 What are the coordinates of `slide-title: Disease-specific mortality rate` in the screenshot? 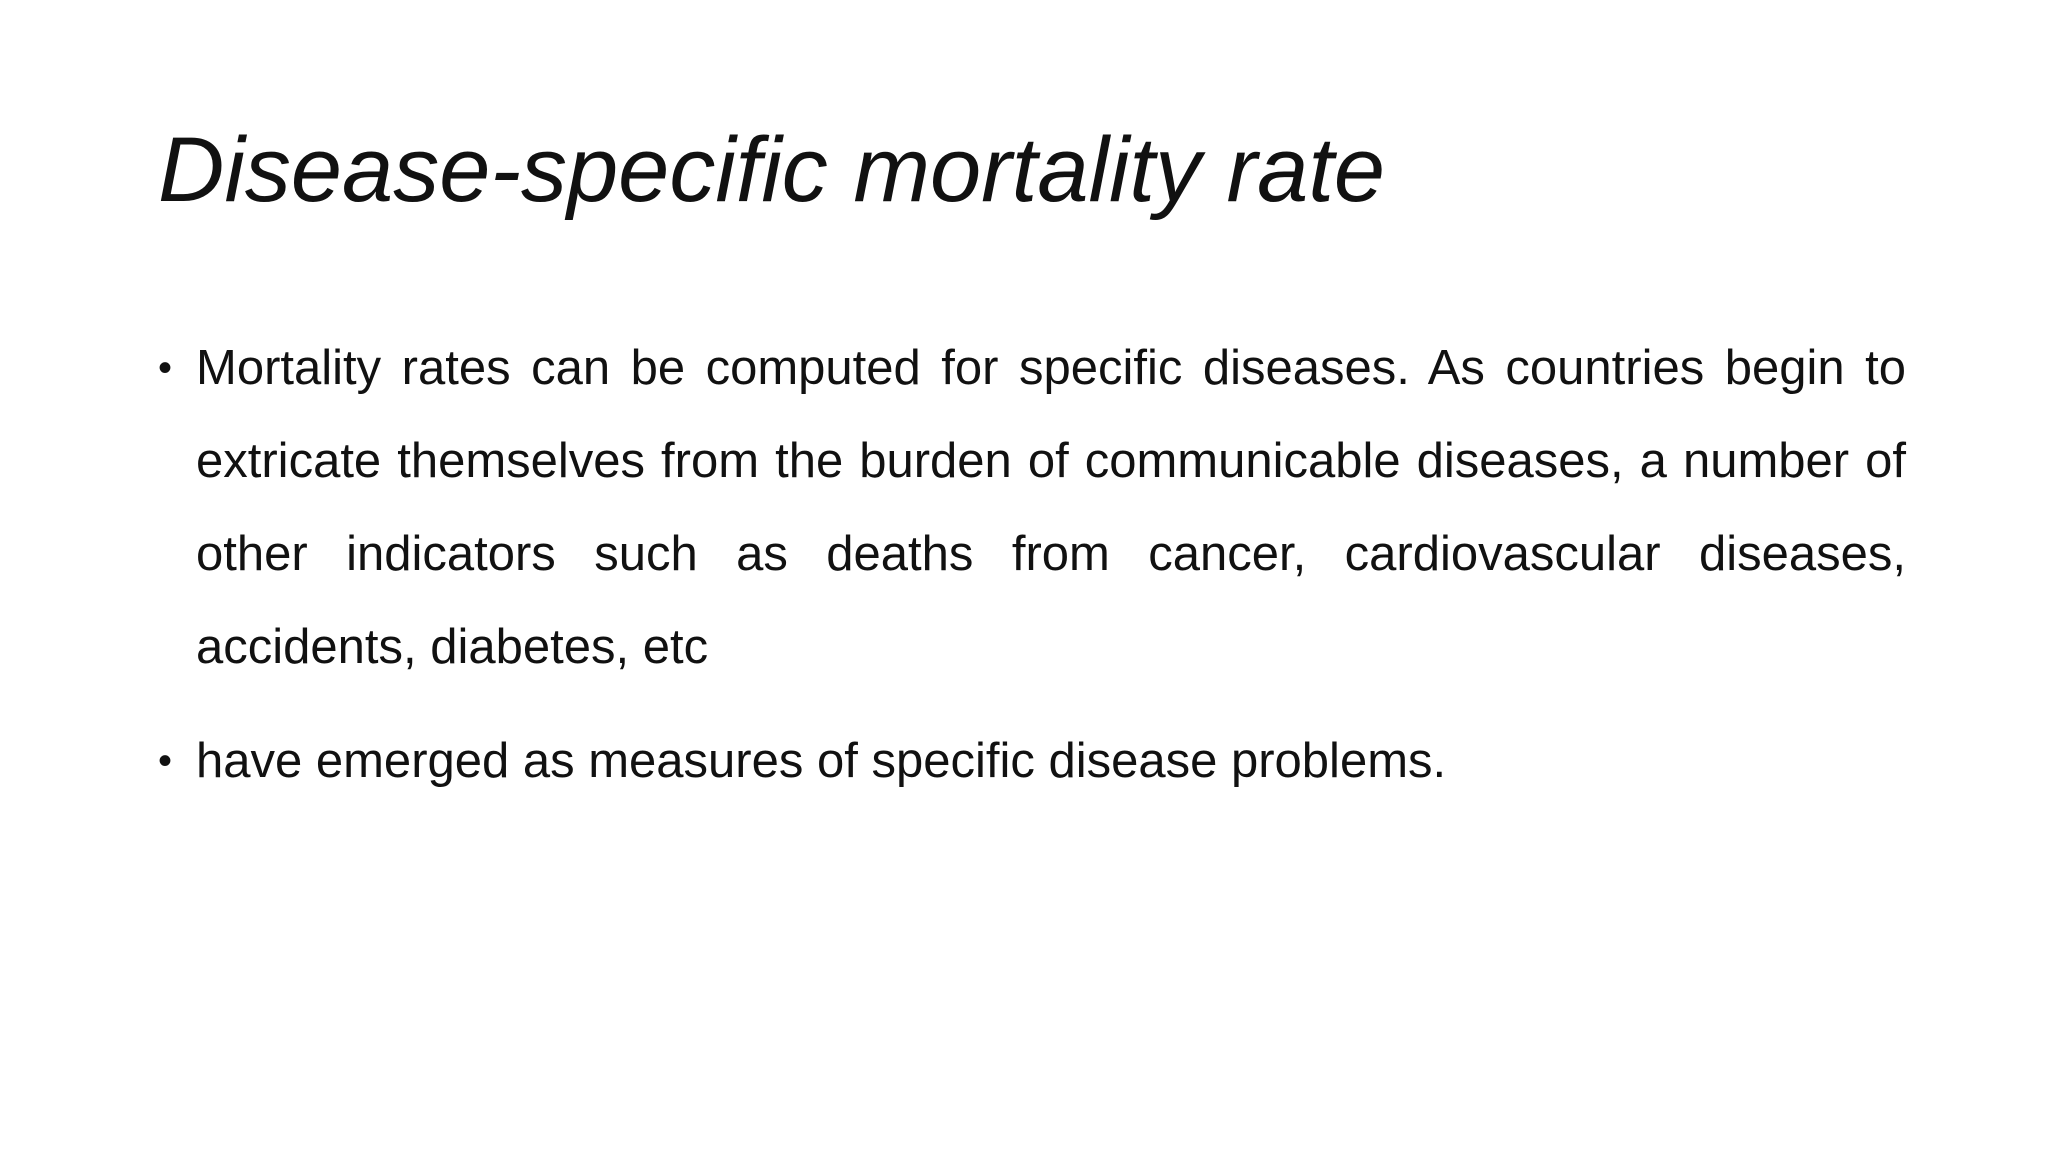 It's located at (772, 170).